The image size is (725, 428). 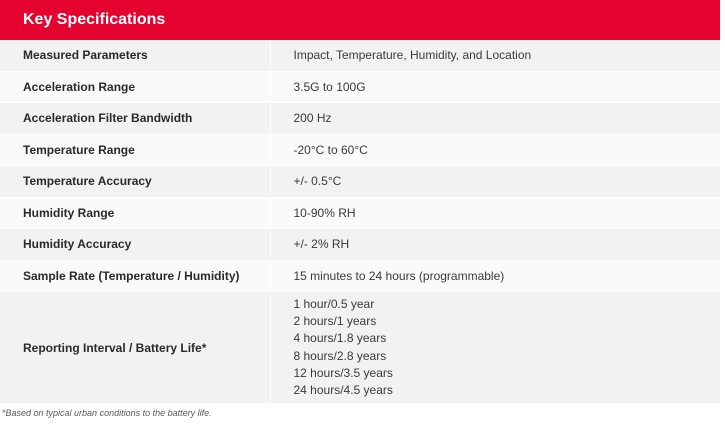 I want to click on spec-label-measured-parameters: Measured Parameters, so click(x=135, y=56).